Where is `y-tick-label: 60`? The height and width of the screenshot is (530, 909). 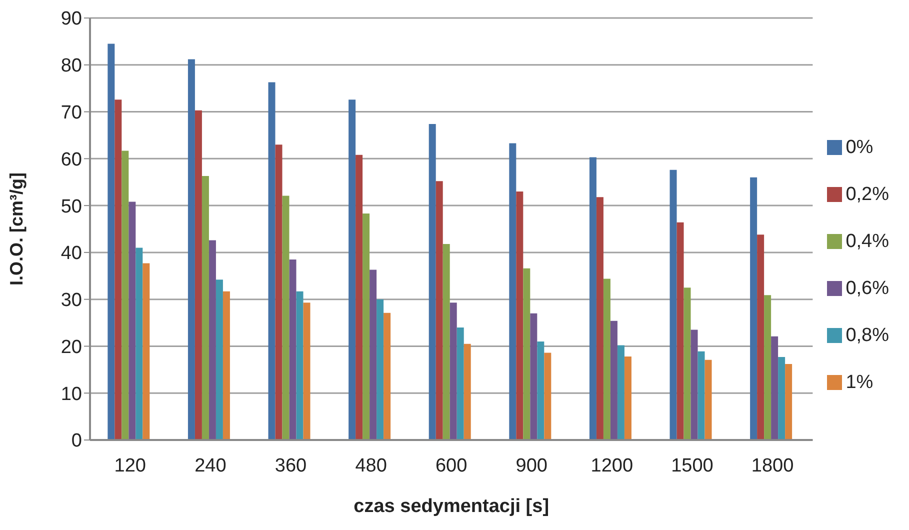 y-tick-label: 60 is located at coordinates (71, 159).